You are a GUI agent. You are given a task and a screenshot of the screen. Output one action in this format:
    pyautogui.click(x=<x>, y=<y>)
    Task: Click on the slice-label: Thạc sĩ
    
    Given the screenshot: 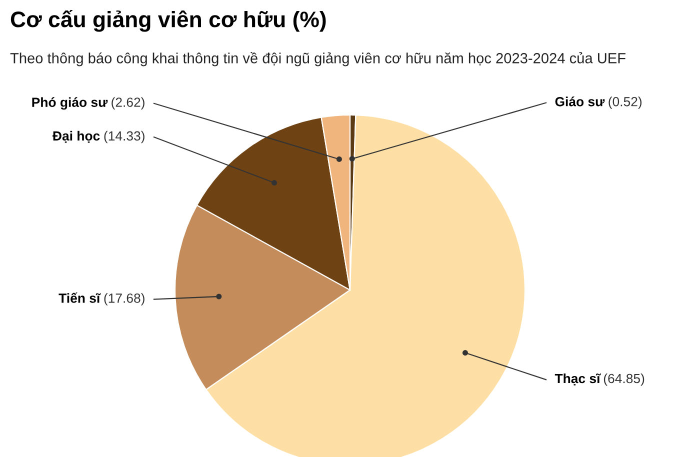 What is the action you would take?
    pyautogui.click(x=577, y=379)
    